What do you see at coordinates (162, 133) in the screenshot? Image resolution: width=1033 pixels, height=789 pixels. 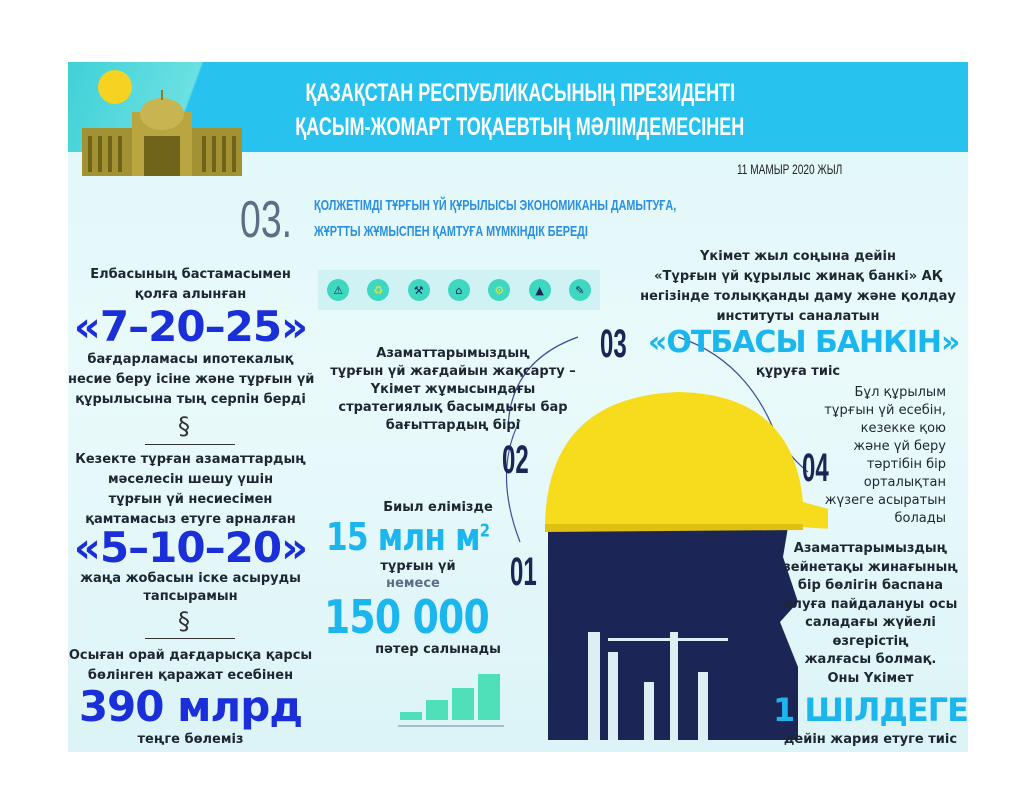 I see `akorda-building-image` at bounding box center [162, 133].